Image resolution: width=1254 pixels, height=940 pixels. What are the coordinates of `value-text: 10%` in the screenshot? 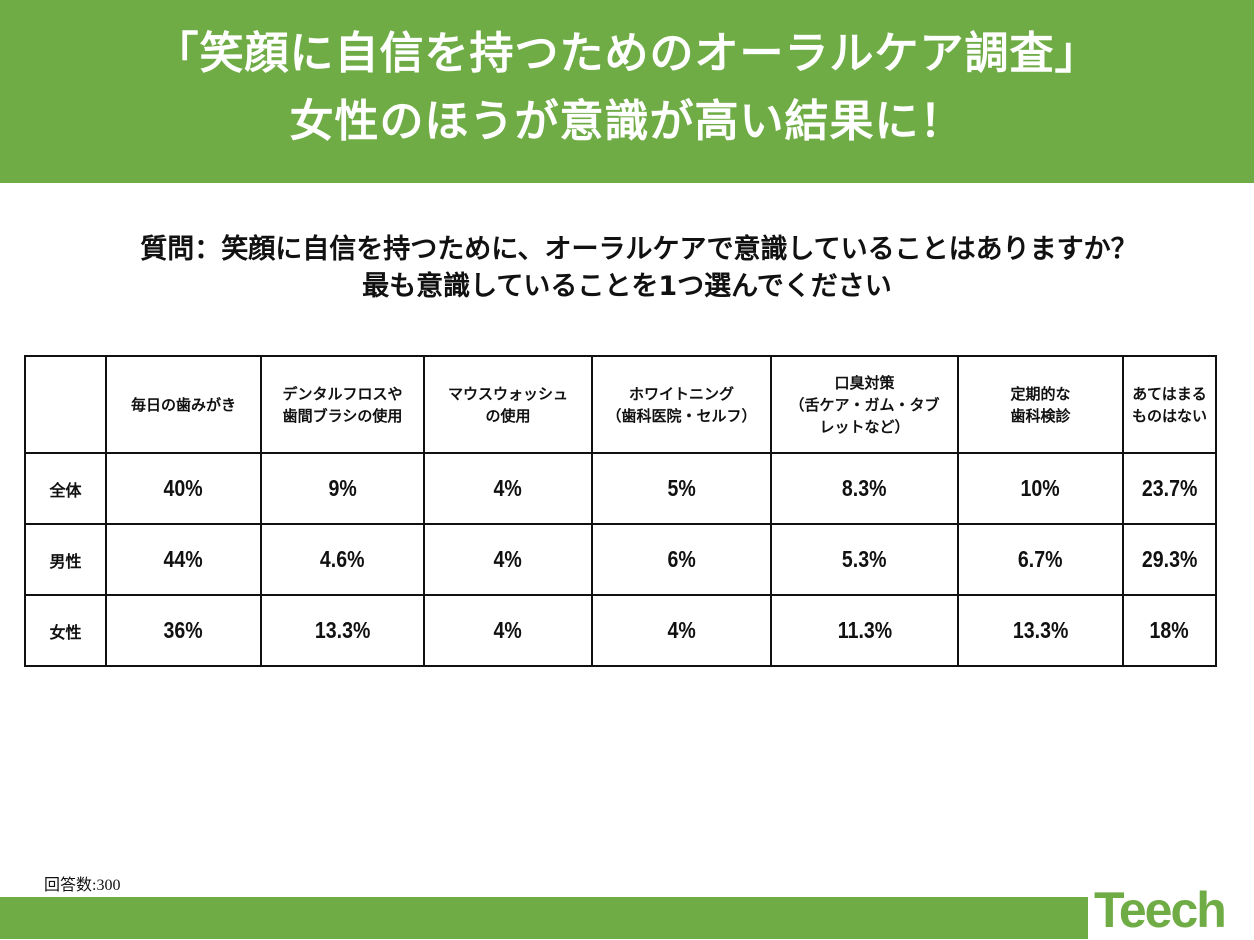 It's located at (1040, 488).